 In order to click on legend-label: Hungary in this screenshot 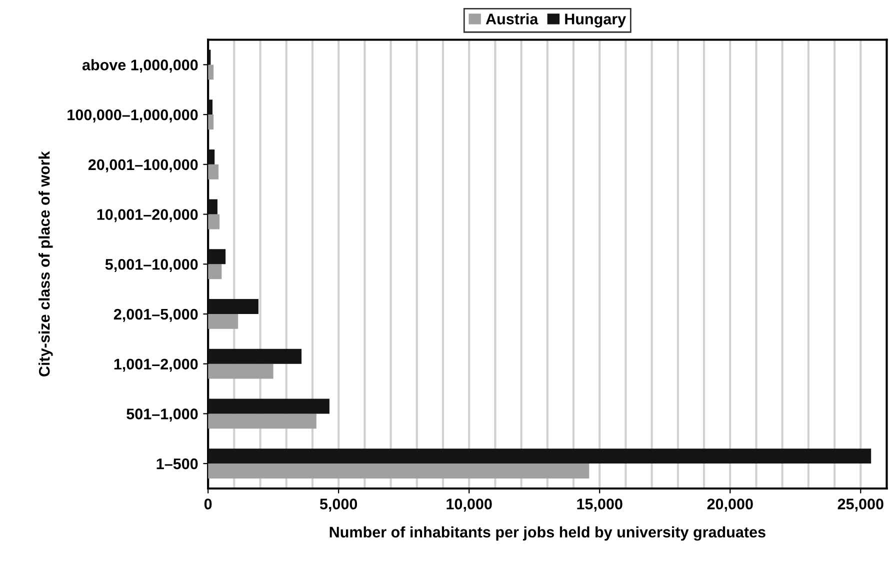, I will do `click(595, 21)`.